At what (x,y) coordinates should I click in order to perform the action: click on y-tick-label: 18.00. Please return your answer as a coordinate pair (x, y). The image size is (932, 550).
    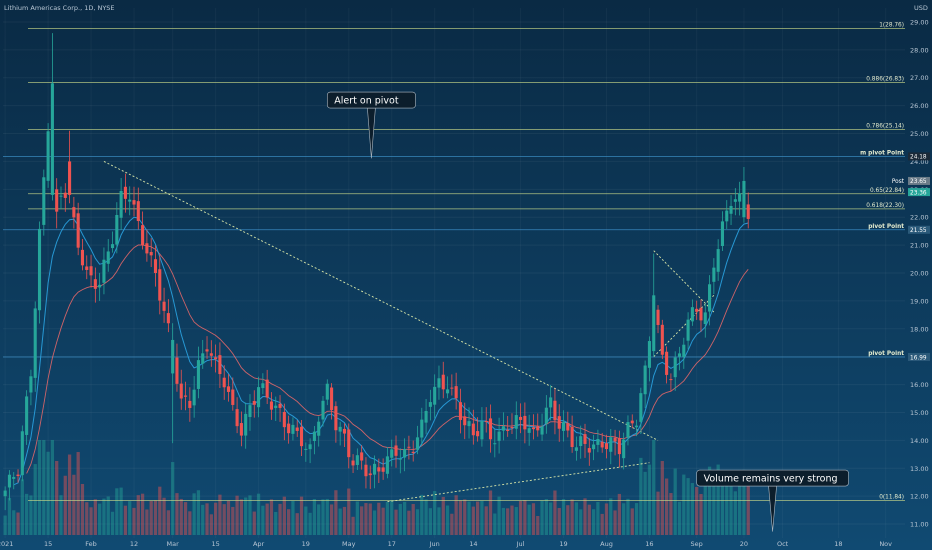
    Looking at the image, I should click on (919, 329).